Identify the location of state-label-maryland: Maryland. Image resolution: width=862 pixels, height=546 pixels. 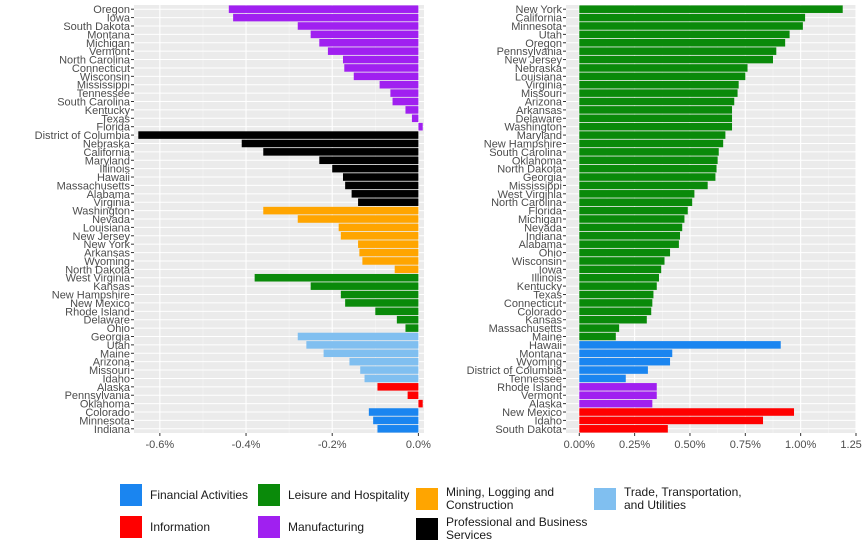
(107, 161).